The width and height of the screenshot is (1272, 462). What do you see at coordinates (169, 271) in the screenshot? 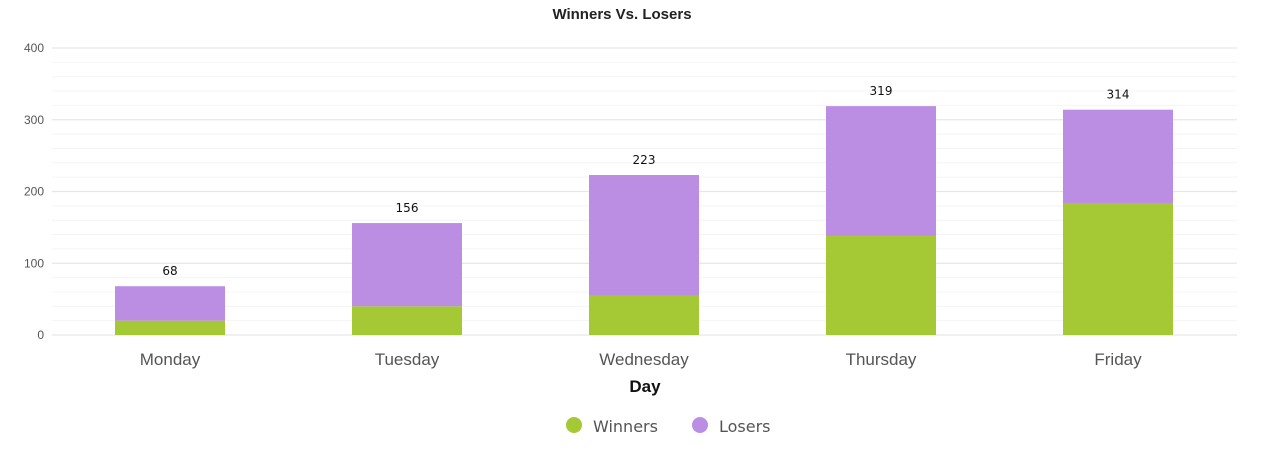
I see `bar-total-label: 68` at bounding box center [169, 271].